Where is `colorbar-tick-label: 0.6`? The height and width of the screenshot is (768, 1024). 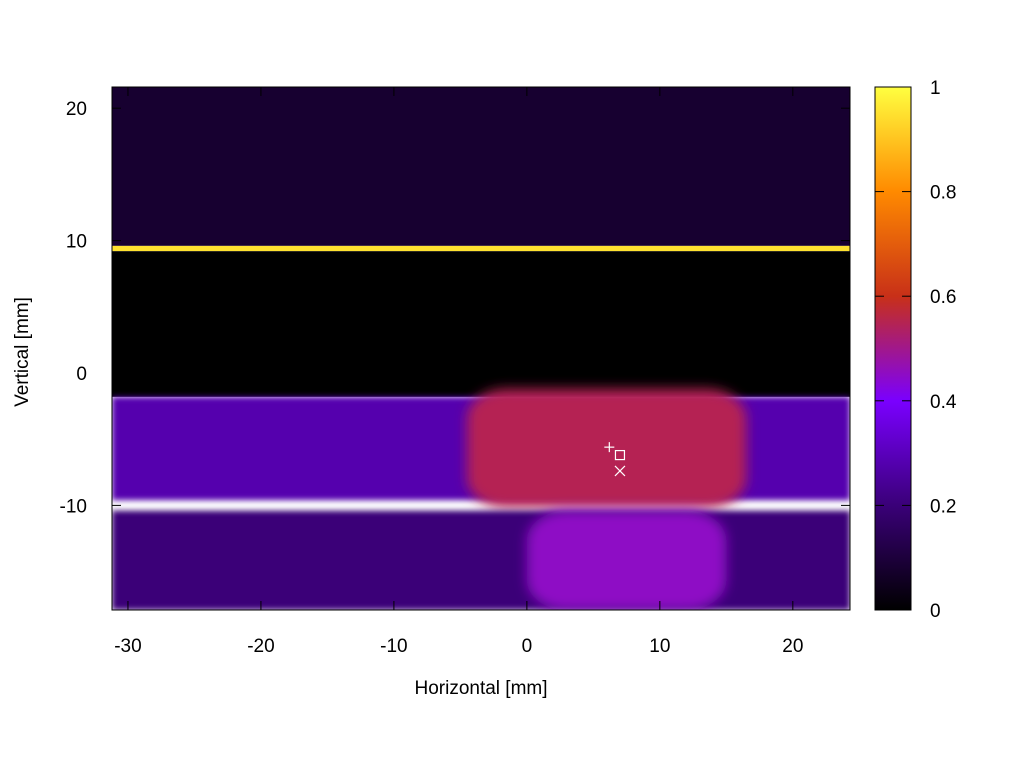
colorbar-tick-label: 0.6 is located at coordinates (943, 297).